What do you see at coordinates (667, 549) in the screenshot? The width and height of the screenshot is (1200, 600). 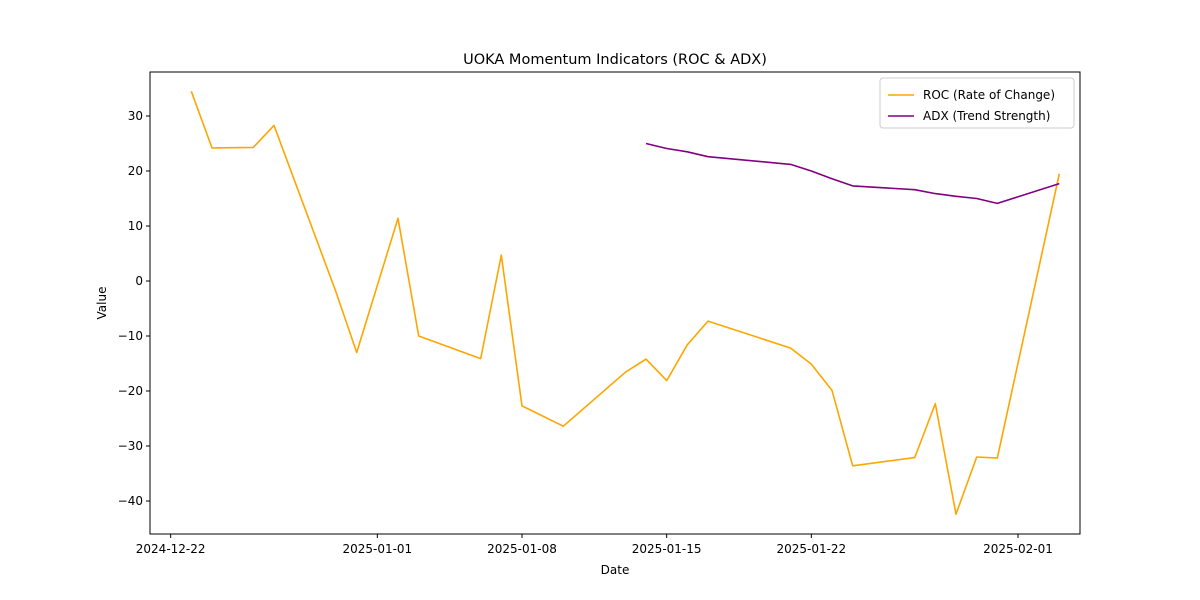 I see `x-tick-label: 2025-01-15` at bounding box center [667, 549].